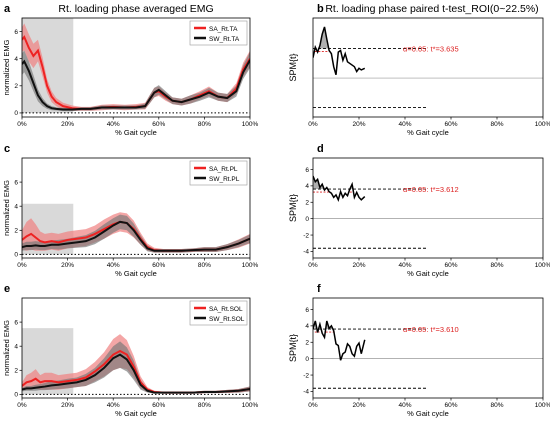 The height and width of the screenshot is (424, 550). I want to click on legend-label: SW_Rt.TA, so click(224, 39).